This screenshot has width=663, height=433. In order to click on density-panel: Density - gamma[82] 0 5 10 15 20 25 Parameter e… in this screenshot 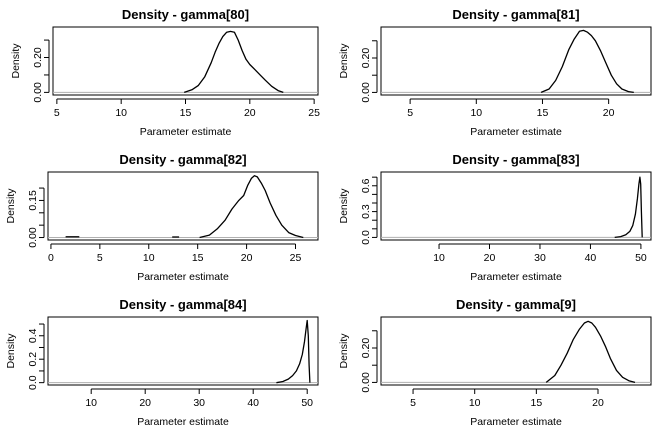, I will do `click(162, 217)`.